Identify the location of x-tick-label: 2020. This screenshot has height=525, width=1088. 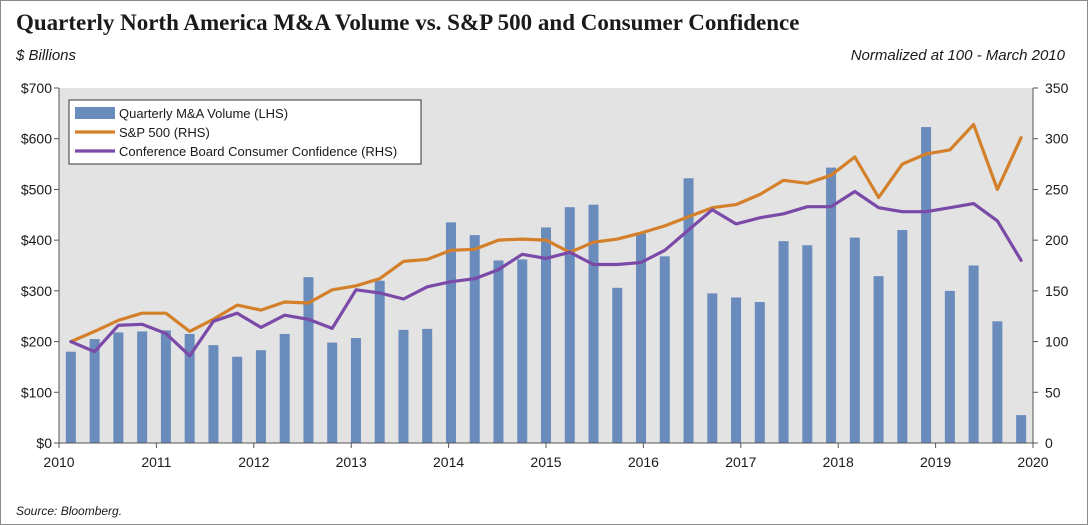
(1032, 462).